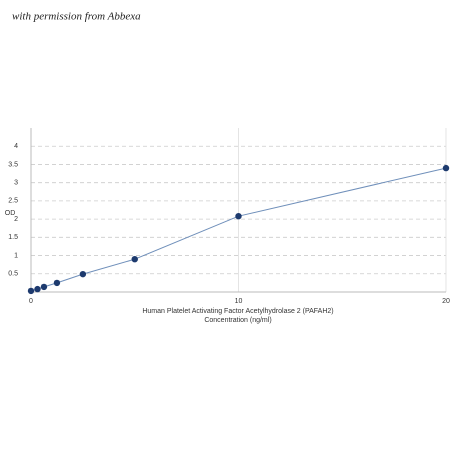  Describe the element at coordinates (10, 213) in the screenshot. I see `y-axis-label: OD` at that location.